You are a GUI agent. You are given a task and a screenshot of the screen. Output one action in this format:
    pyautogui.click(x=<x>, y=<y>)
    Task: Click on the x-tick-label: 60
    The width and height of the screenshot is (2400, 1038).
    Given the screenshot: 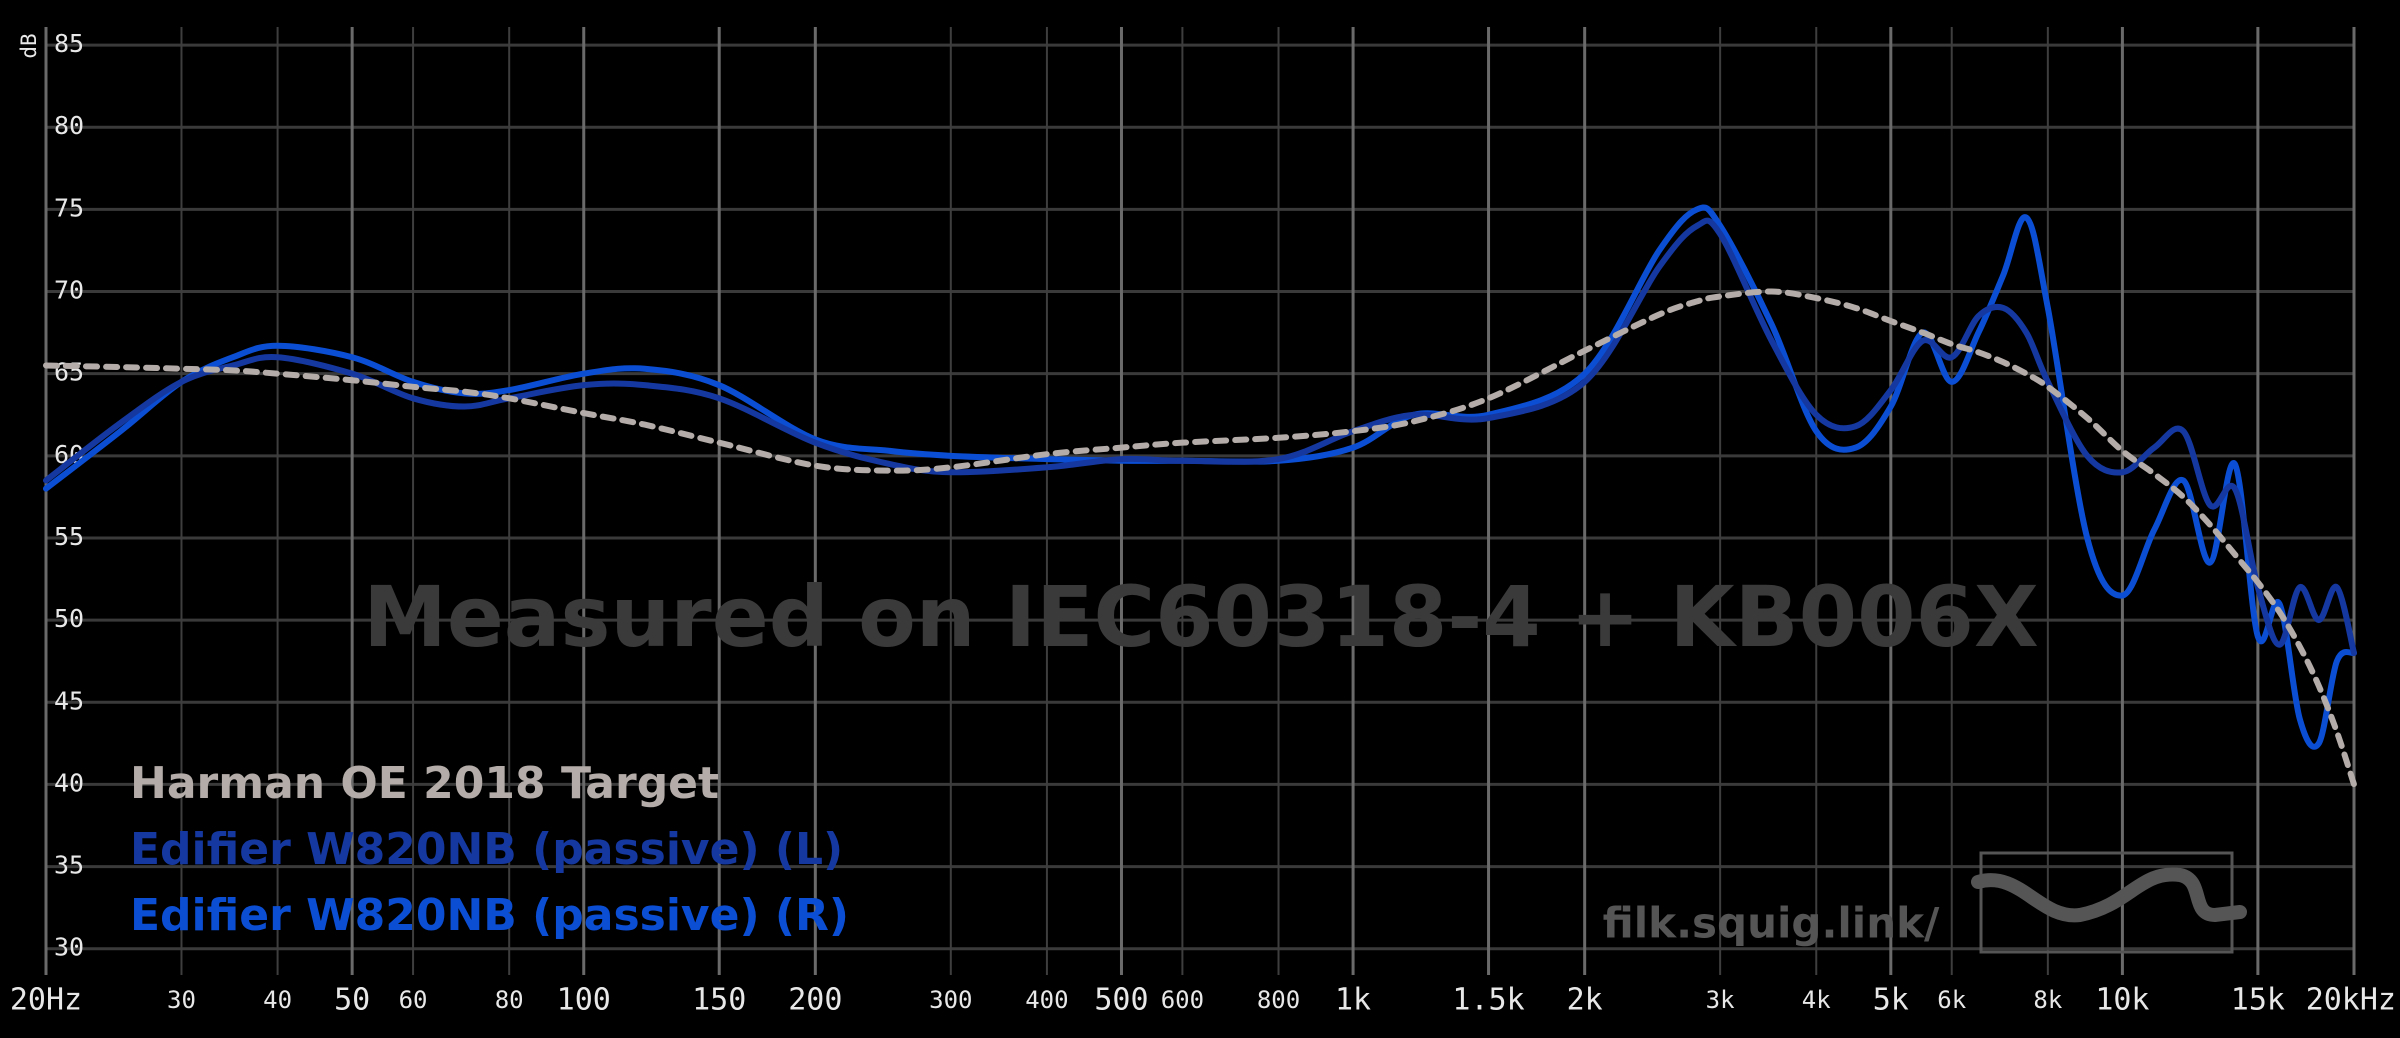 What is the action you would take?
    pyautogui.click(x=413, y=1000)
    